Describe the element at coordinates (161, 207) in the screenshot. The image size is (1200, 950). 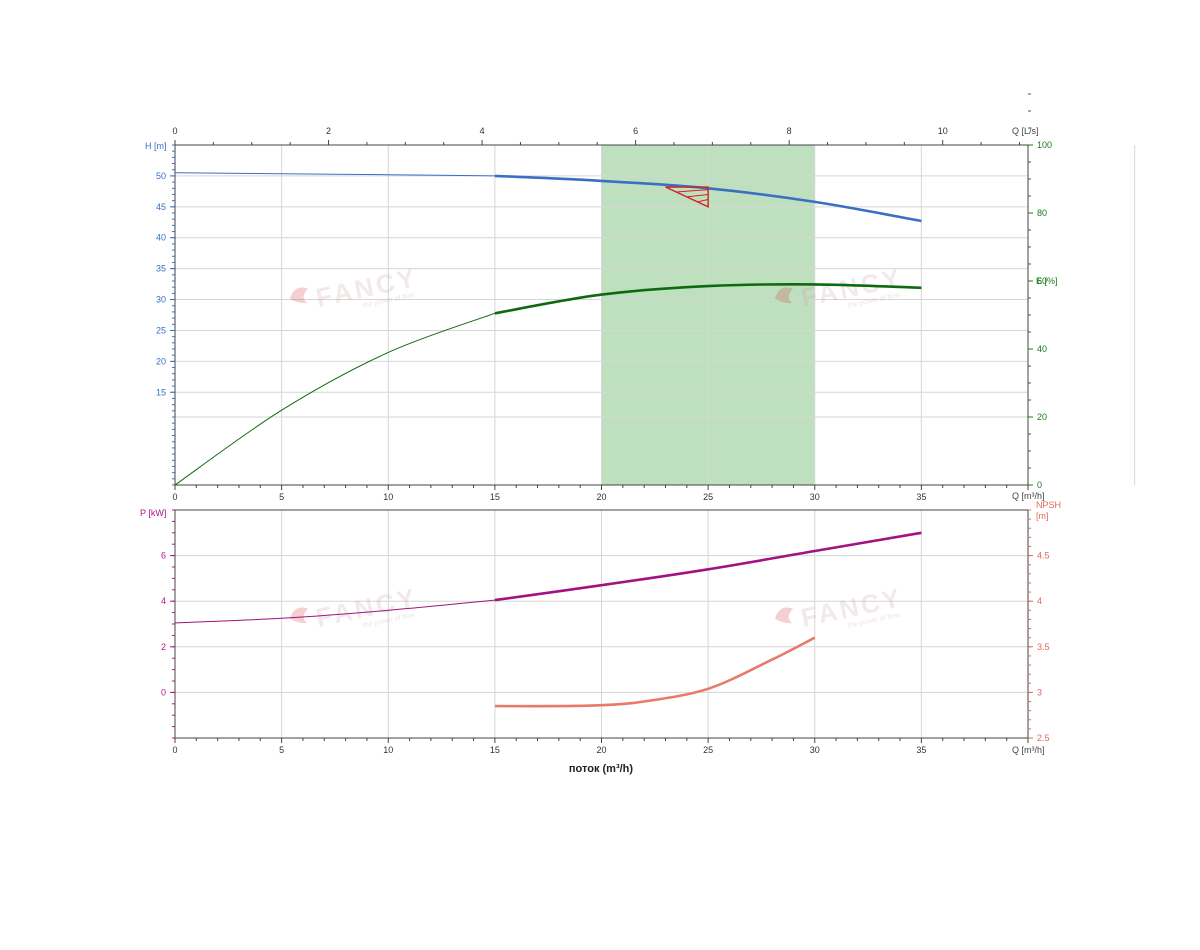
I see `y-tick-label: 45` at that location.